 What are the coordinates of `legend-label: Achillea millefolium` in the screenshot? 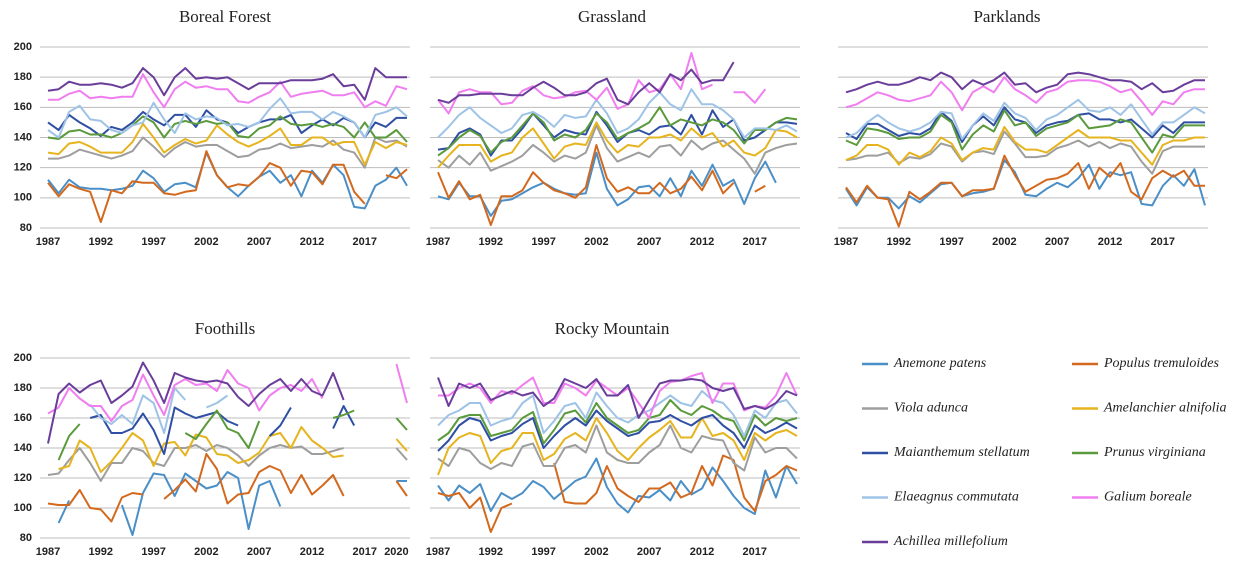 It's located at (950, 541).